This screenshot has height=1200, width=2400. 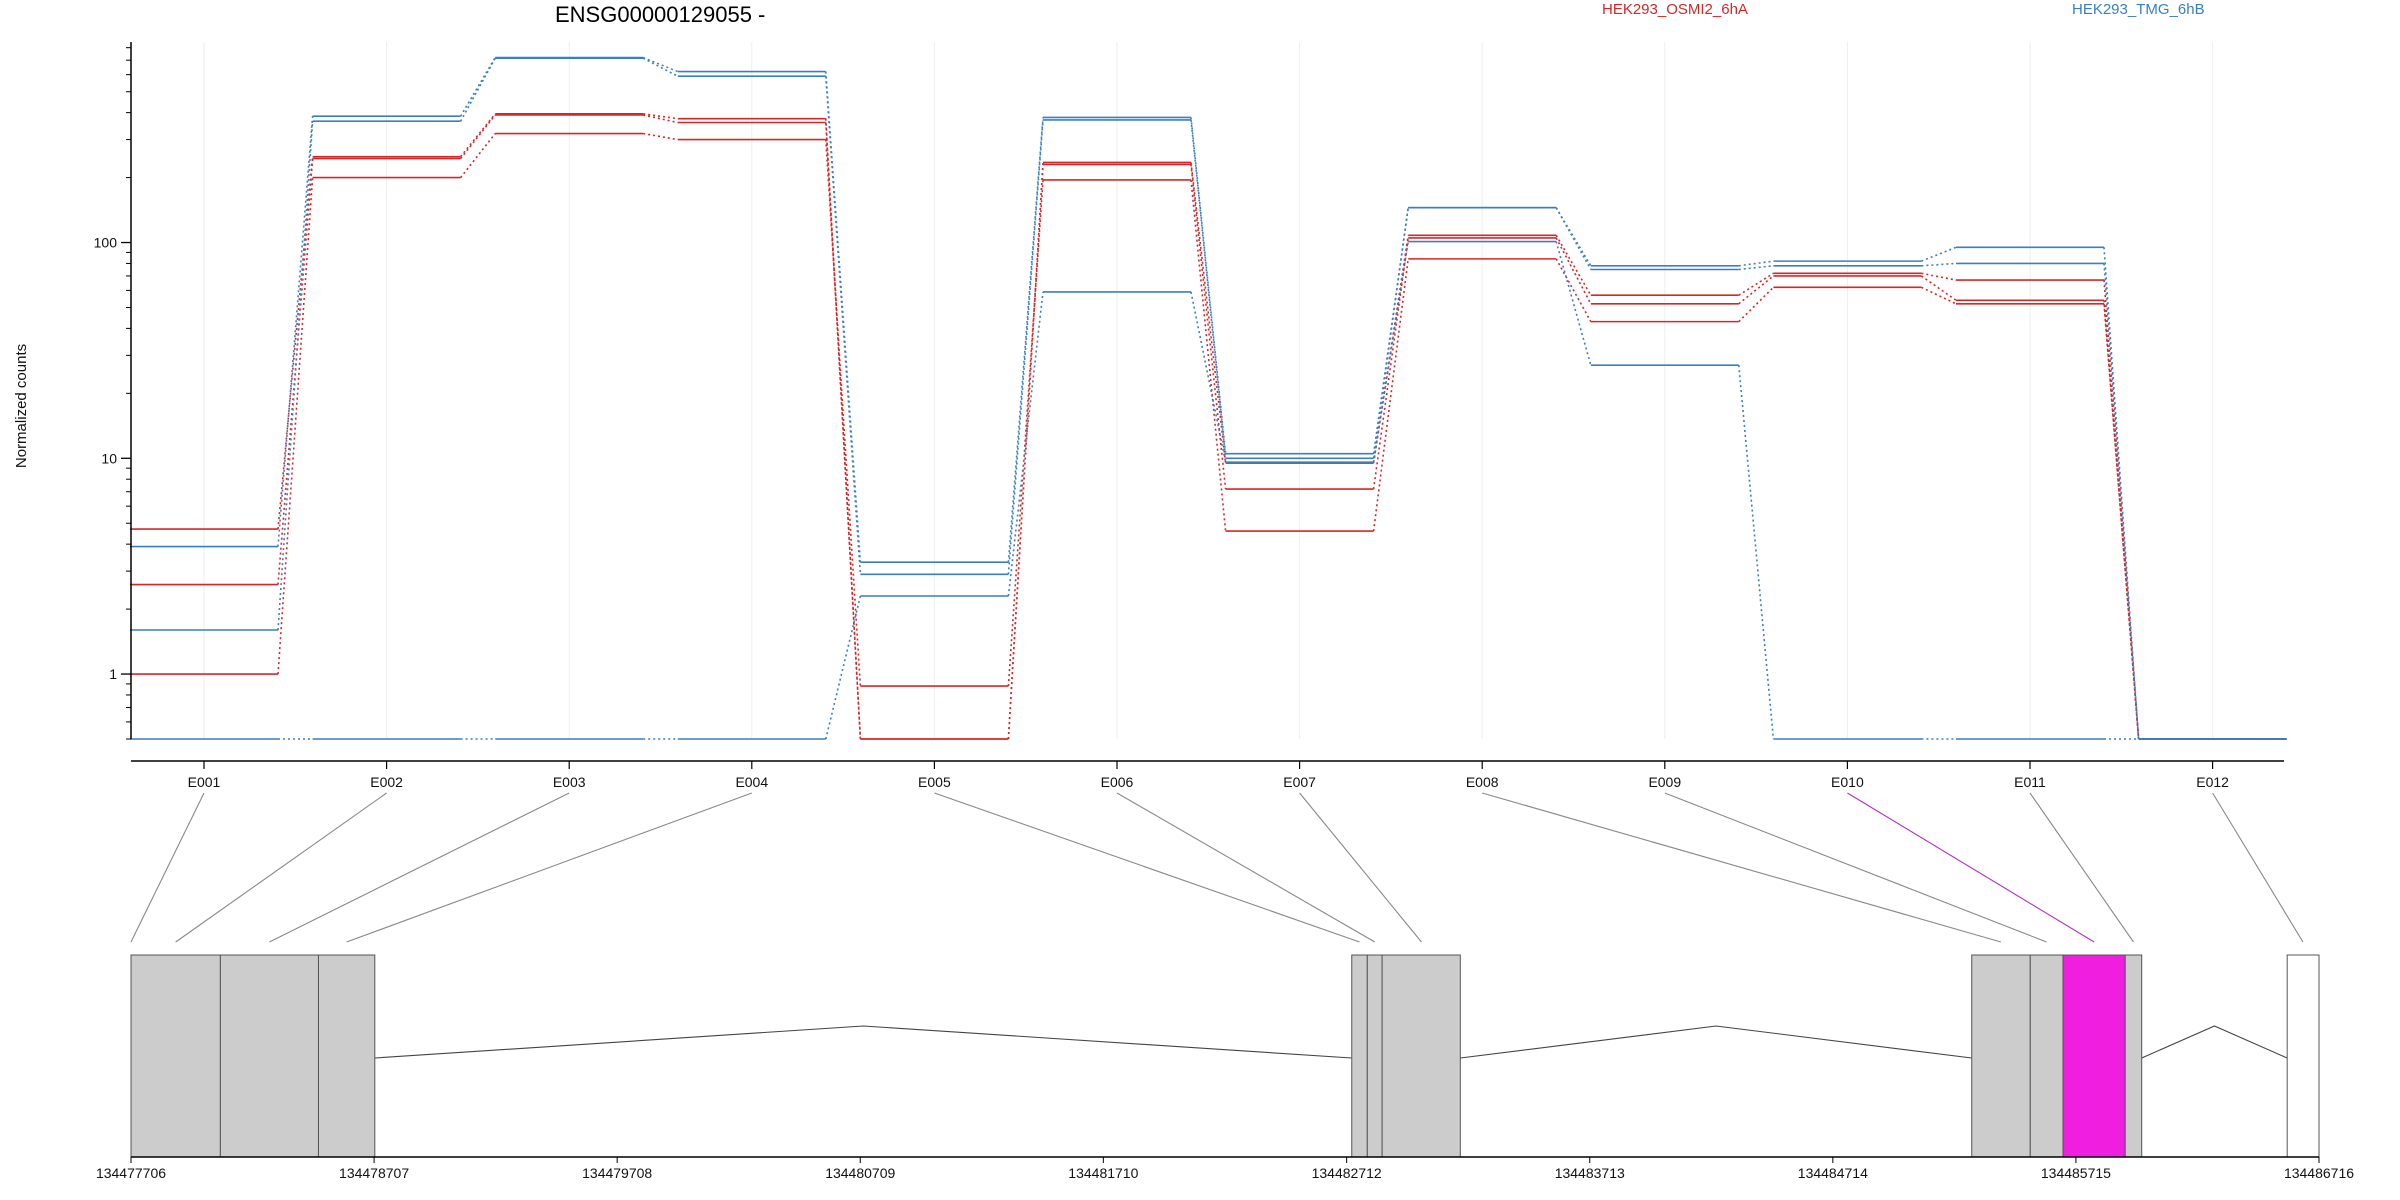 I want to click on x-tick-label: E009, so click(x=1664, y=782).